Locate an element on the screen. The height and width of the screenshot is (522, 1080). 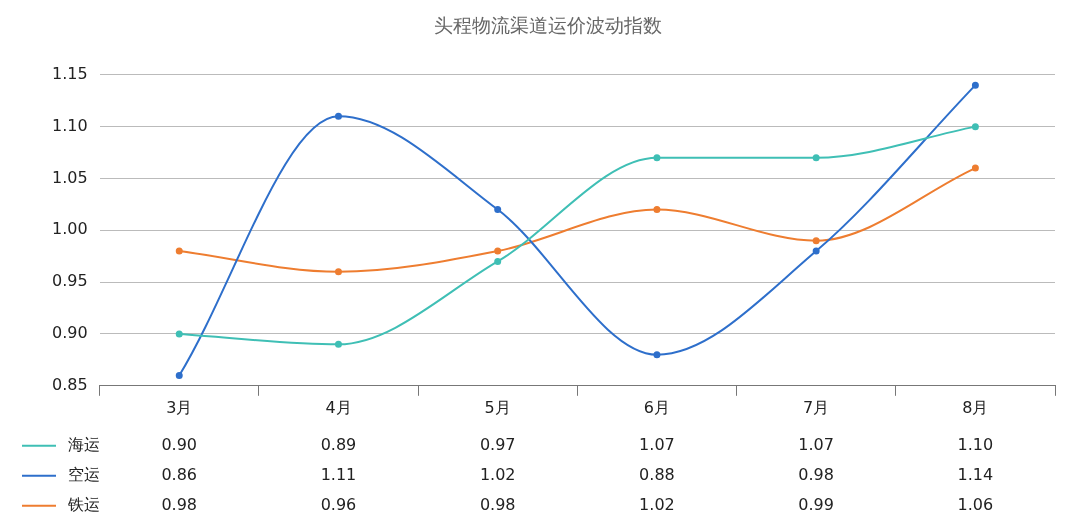
data-label: 1.14 is located at coordinates (975, 474).